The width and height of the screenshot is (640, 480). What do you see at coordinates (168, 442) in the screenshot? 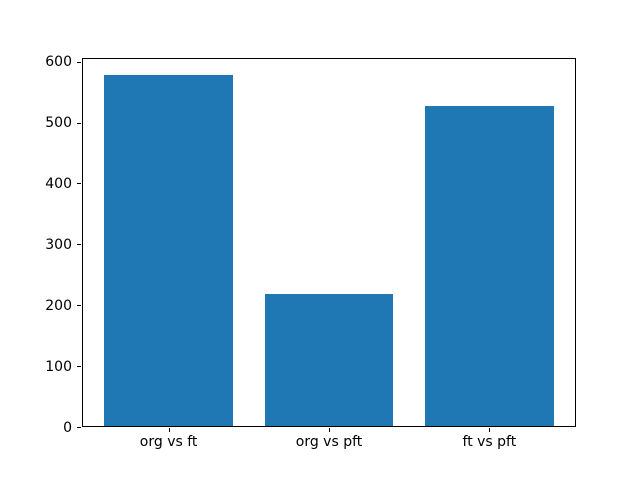
I see `x-tick-label-org-vs-ft: org vs ft` at bounding box center [168, 442].